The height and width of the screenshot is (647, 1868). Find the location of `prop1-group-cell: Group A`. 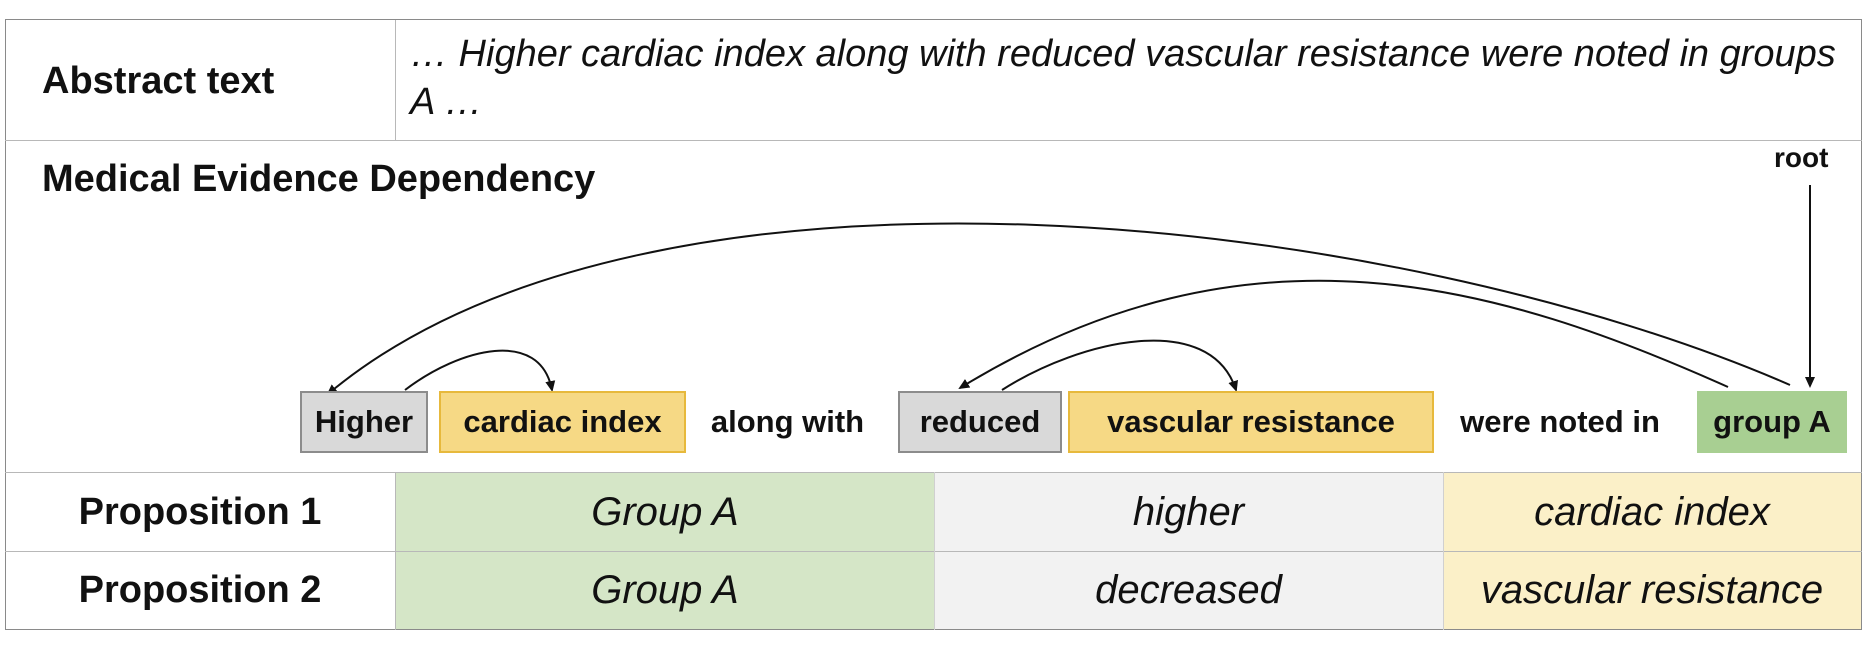

prop1-group-cell: Group A is located at coordinates (665, 512).